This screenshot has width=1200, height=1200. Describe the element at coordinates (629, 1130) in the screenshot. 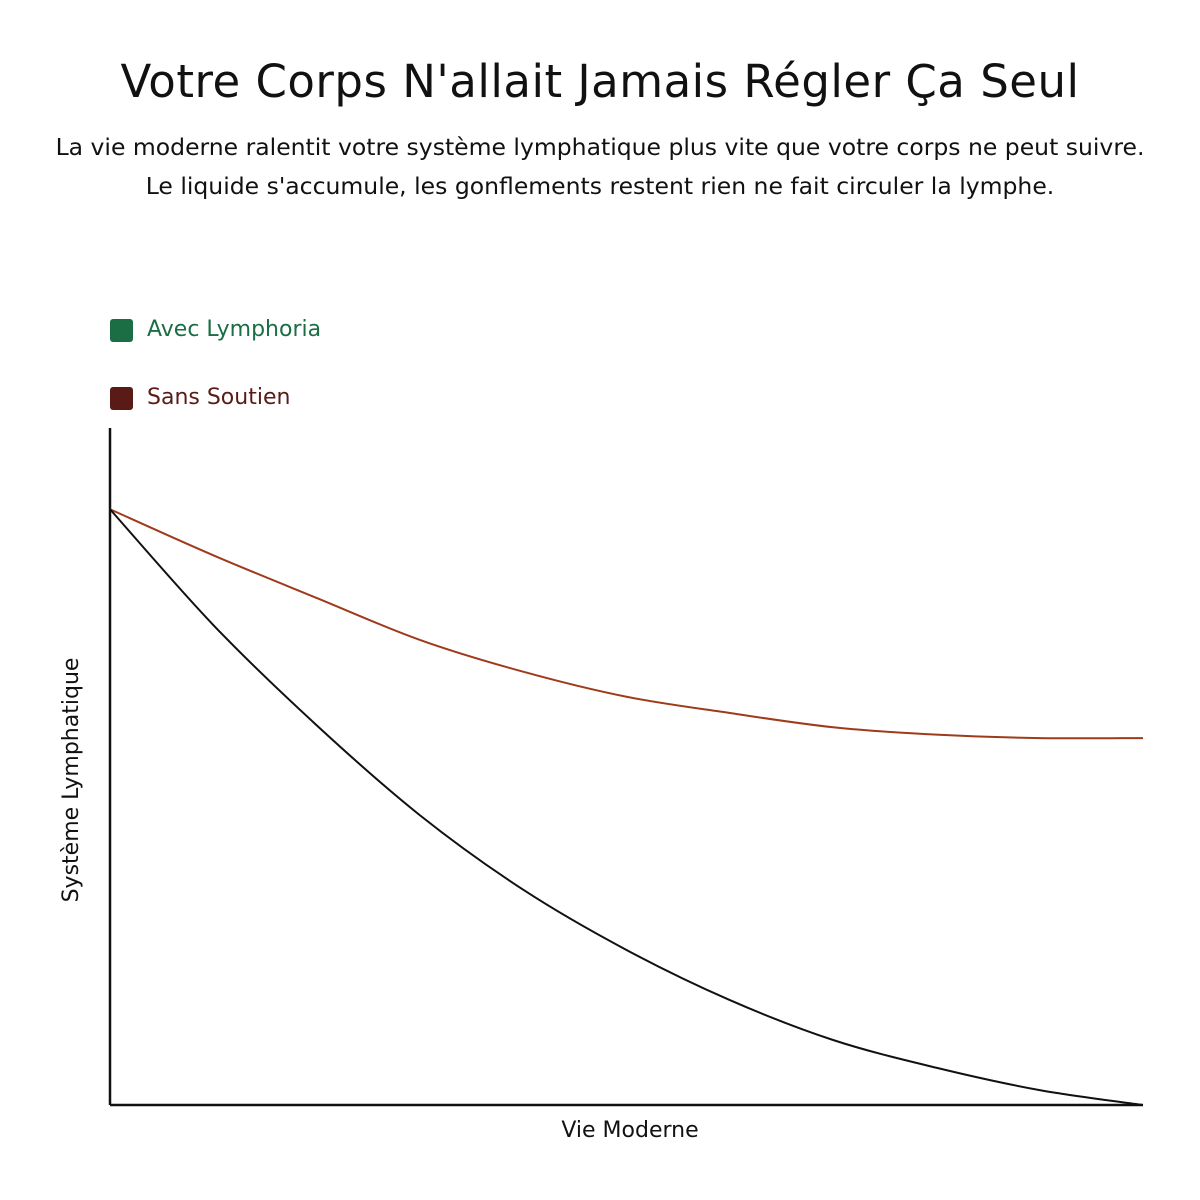

I see `x-axis-label: Vie Moderne` at that location.